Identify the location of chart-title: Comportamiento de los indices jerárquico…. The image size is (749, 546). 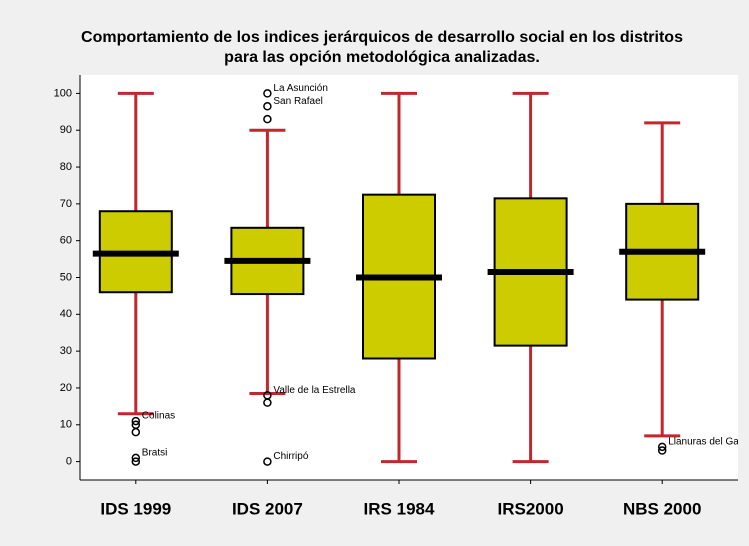
(382, 37).